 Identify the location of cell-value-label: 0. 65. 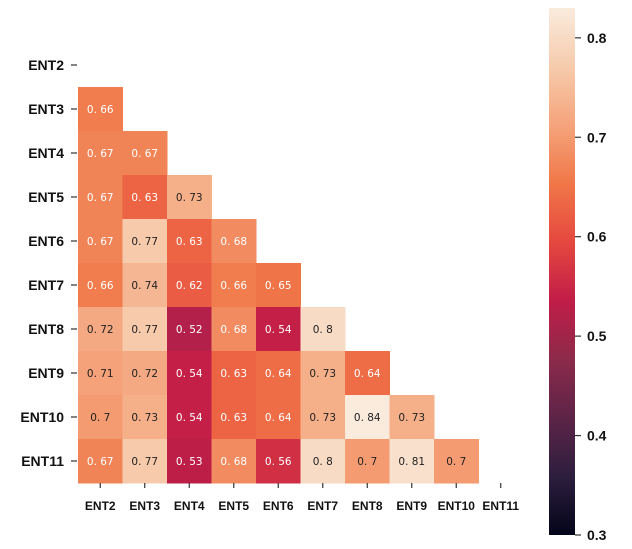
(278, 286).